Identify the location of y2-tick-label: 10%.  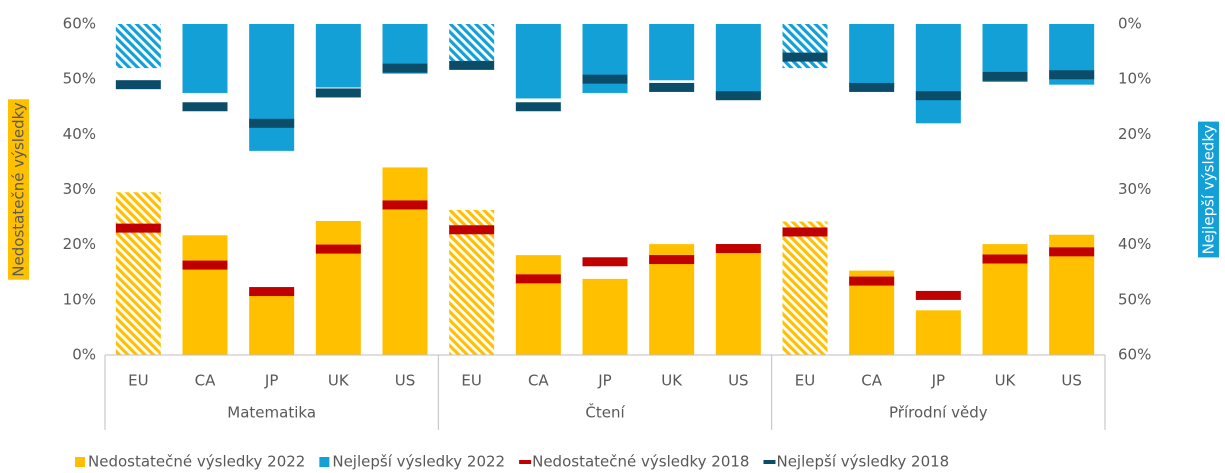
(1134, 79).